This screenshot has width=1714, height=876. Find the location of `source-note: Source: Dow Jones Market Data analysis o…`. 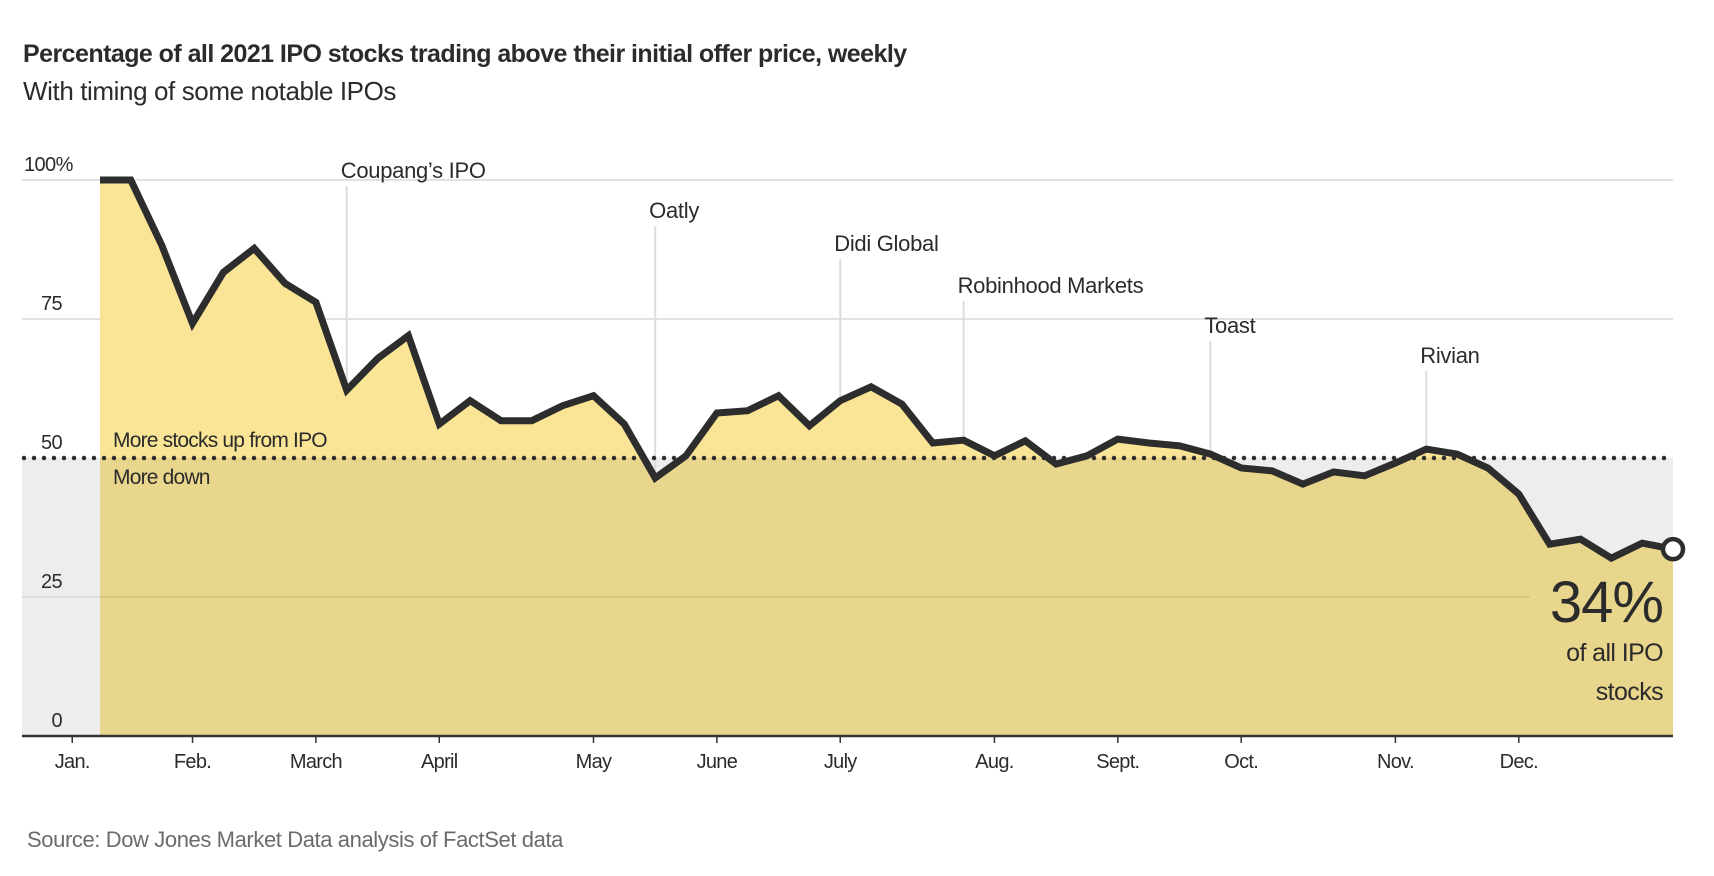

source-note: Source: Dow Jones Market Data analysis o… is located at coordinates (295, 839).